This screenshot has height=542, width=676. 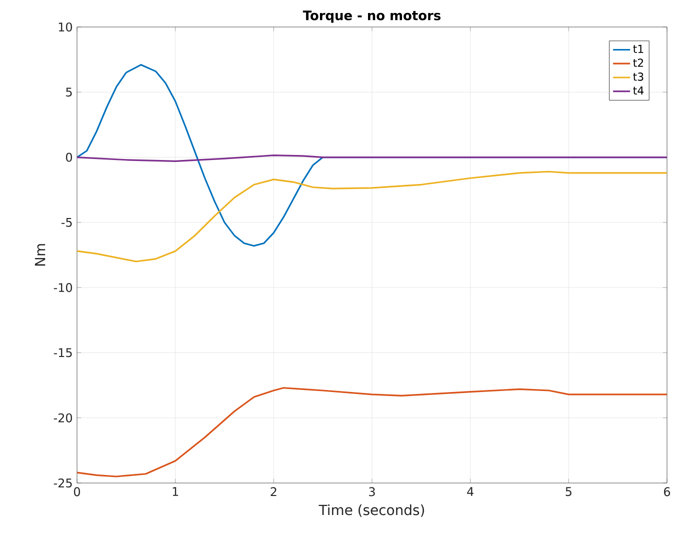 I want to click on y-axis-title: Nm, so click(x=40, y=255).